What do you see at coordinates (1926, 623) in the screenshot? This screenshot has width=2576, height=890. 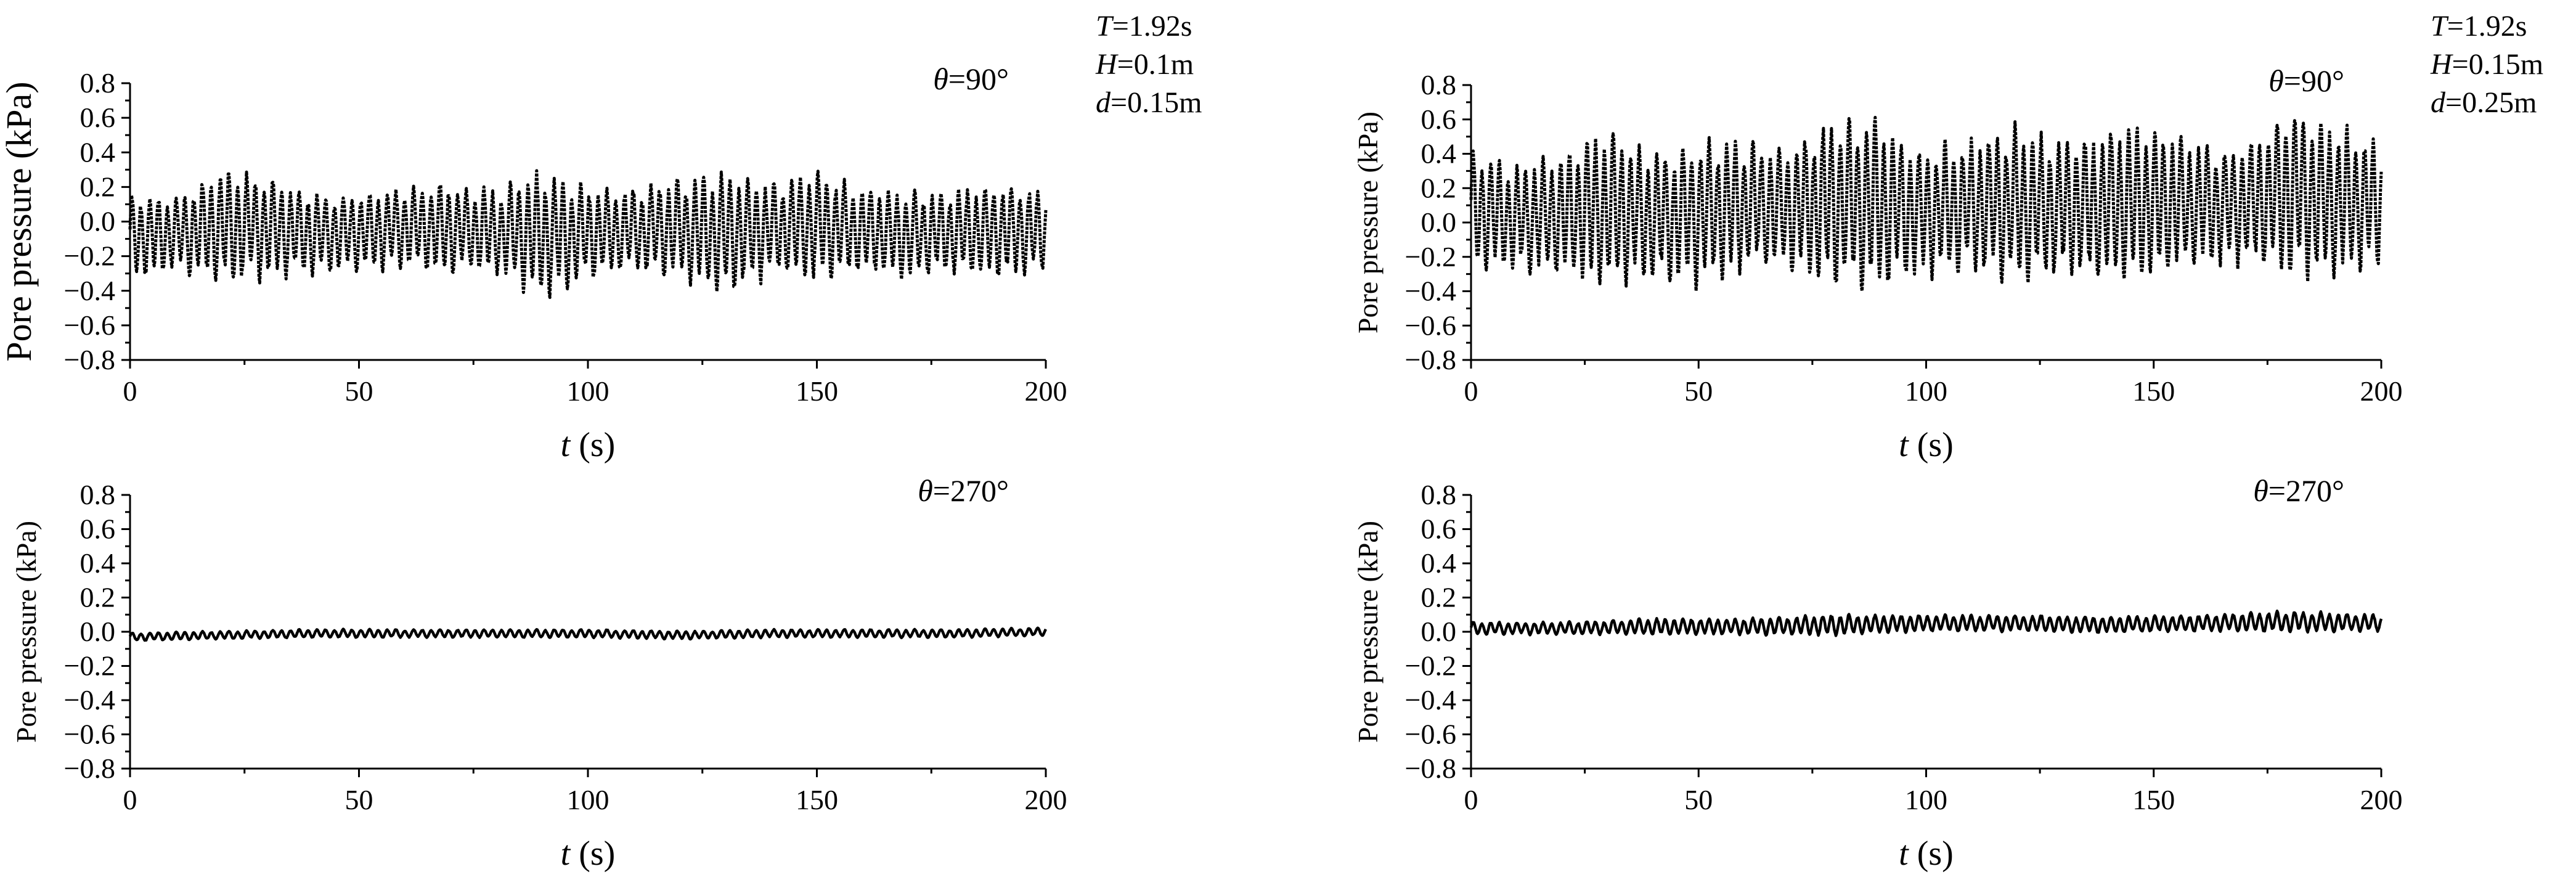 I see `series-line-bottom-right` at bounding box center [1926, 623].